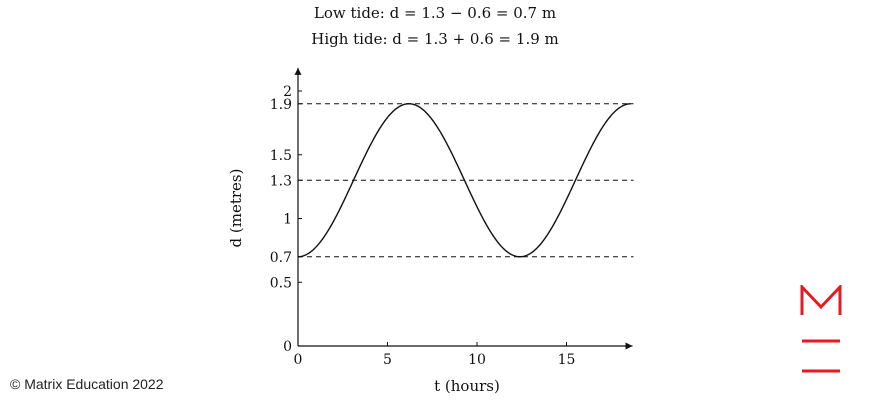  I want to click on tide-curve, so click(464, 180).